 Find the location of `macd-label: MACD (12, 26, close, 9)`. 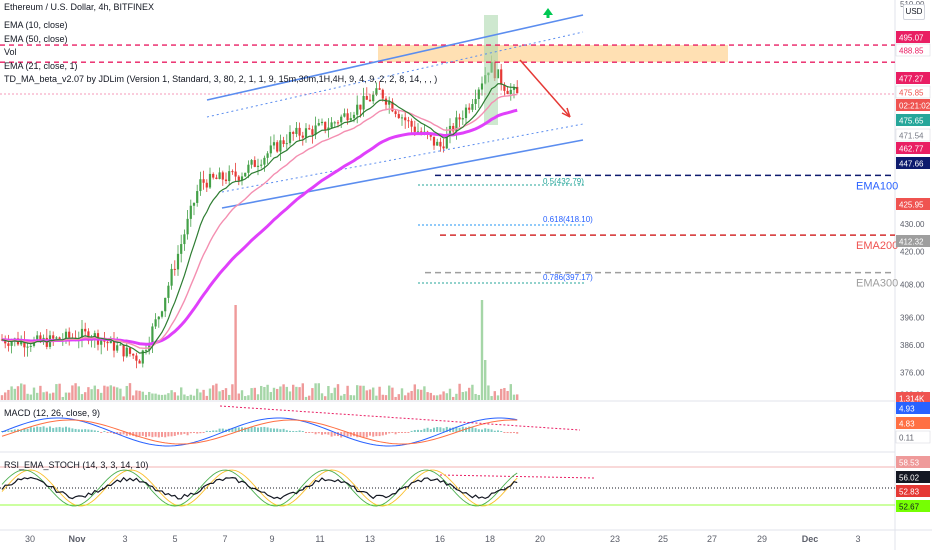

macd-label: MACD (12, 26, close, 9) is located at coordinates (52, 413).